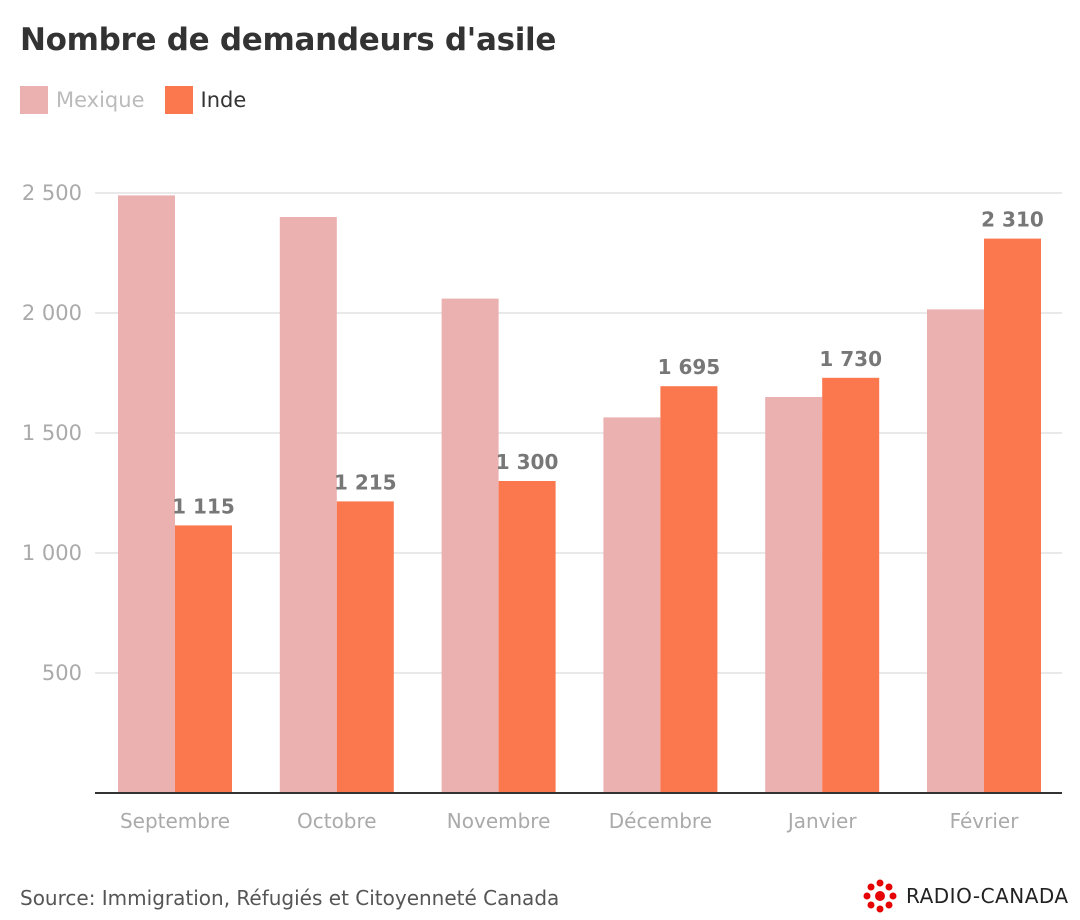  Describe the element at coordinates (288, 40) in the screenshot. I see `chart-title: Nombre de demandeurs d'asile` at that location.